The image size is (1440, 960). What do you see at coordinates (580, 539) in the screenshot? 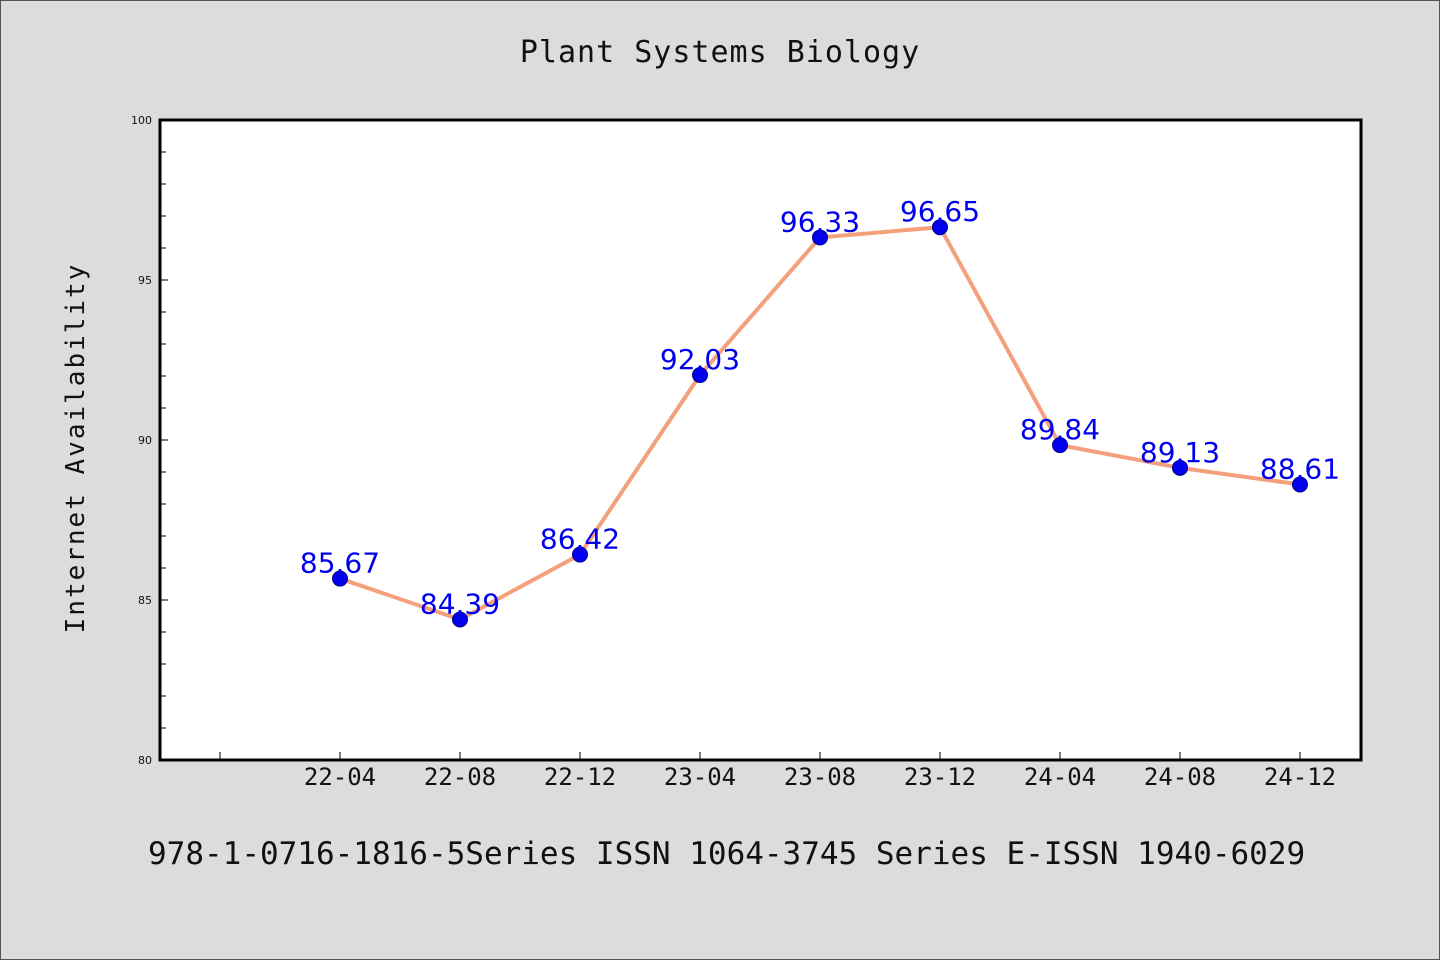
I see `data-label: 86.42` at bounding box center [580, 539].